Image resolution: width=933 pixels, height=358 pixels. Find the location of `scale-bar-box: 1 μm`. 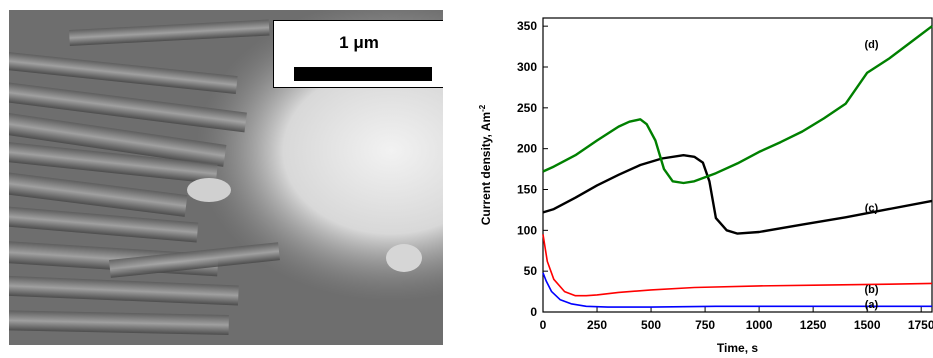

scale-bar-box: 1 μm is located at coordinates (358, 54).